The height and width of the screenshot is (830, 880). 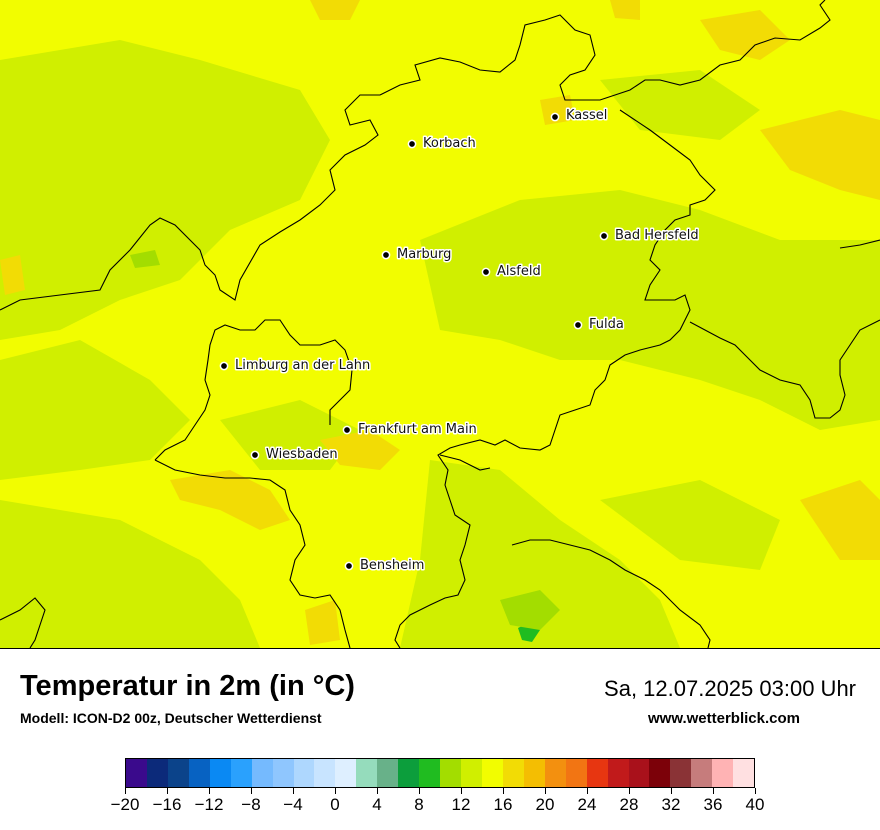 I want to click on city-label: Marburg, so click(x=424, y=254).